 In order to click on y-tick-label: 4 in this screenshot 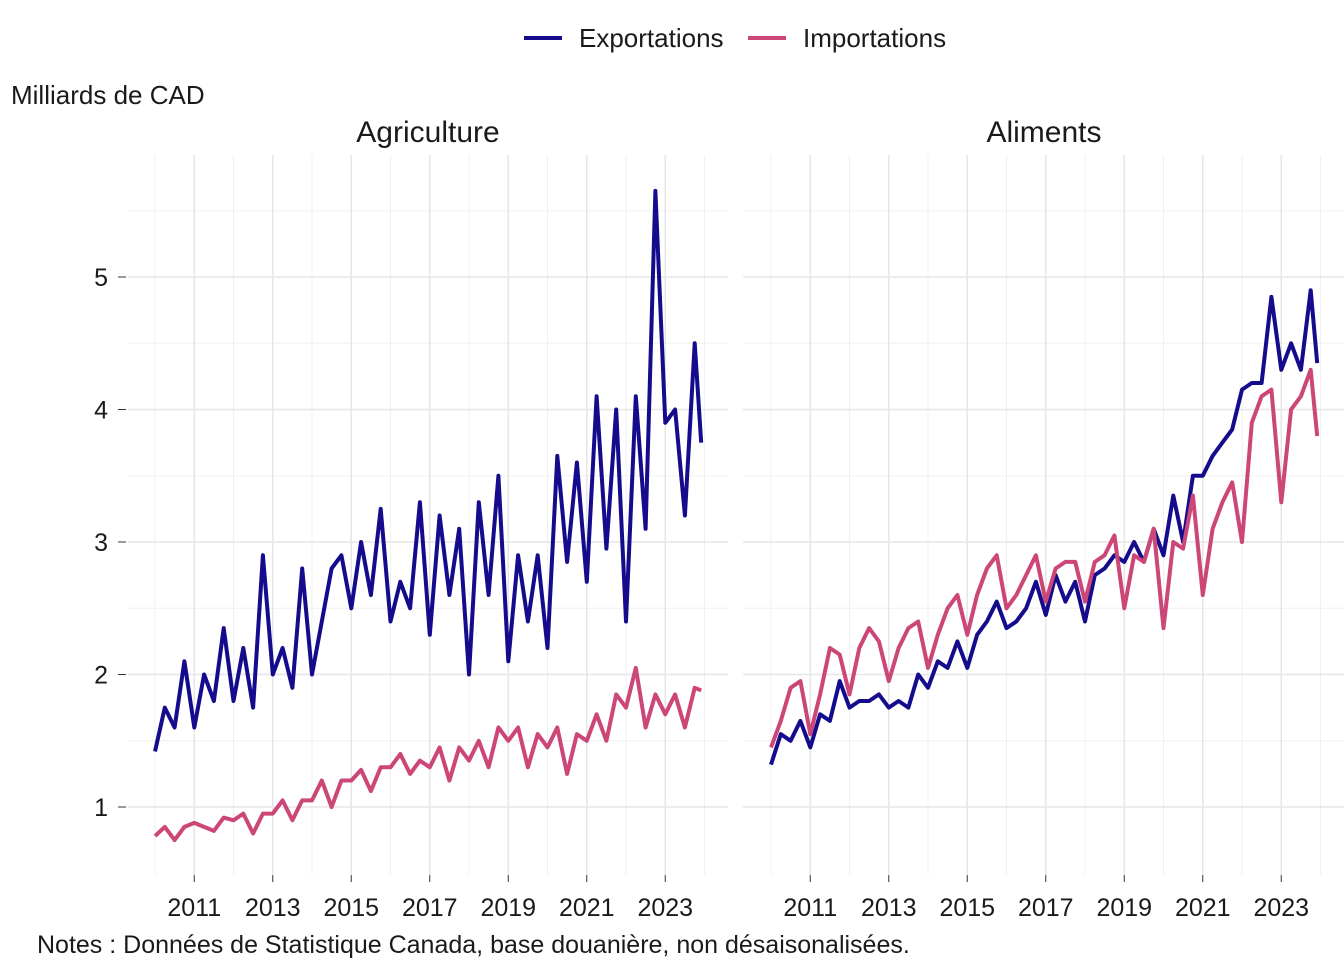, I will do `click(101, 411)`.